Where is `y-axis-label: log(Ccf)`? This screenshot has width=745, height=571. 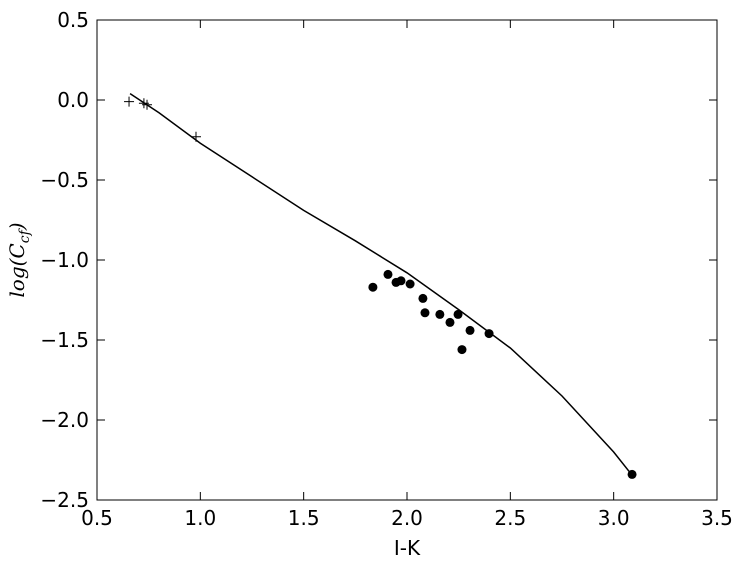 y-axis-label: log(Ccf) is located at coordinates (19, 259).